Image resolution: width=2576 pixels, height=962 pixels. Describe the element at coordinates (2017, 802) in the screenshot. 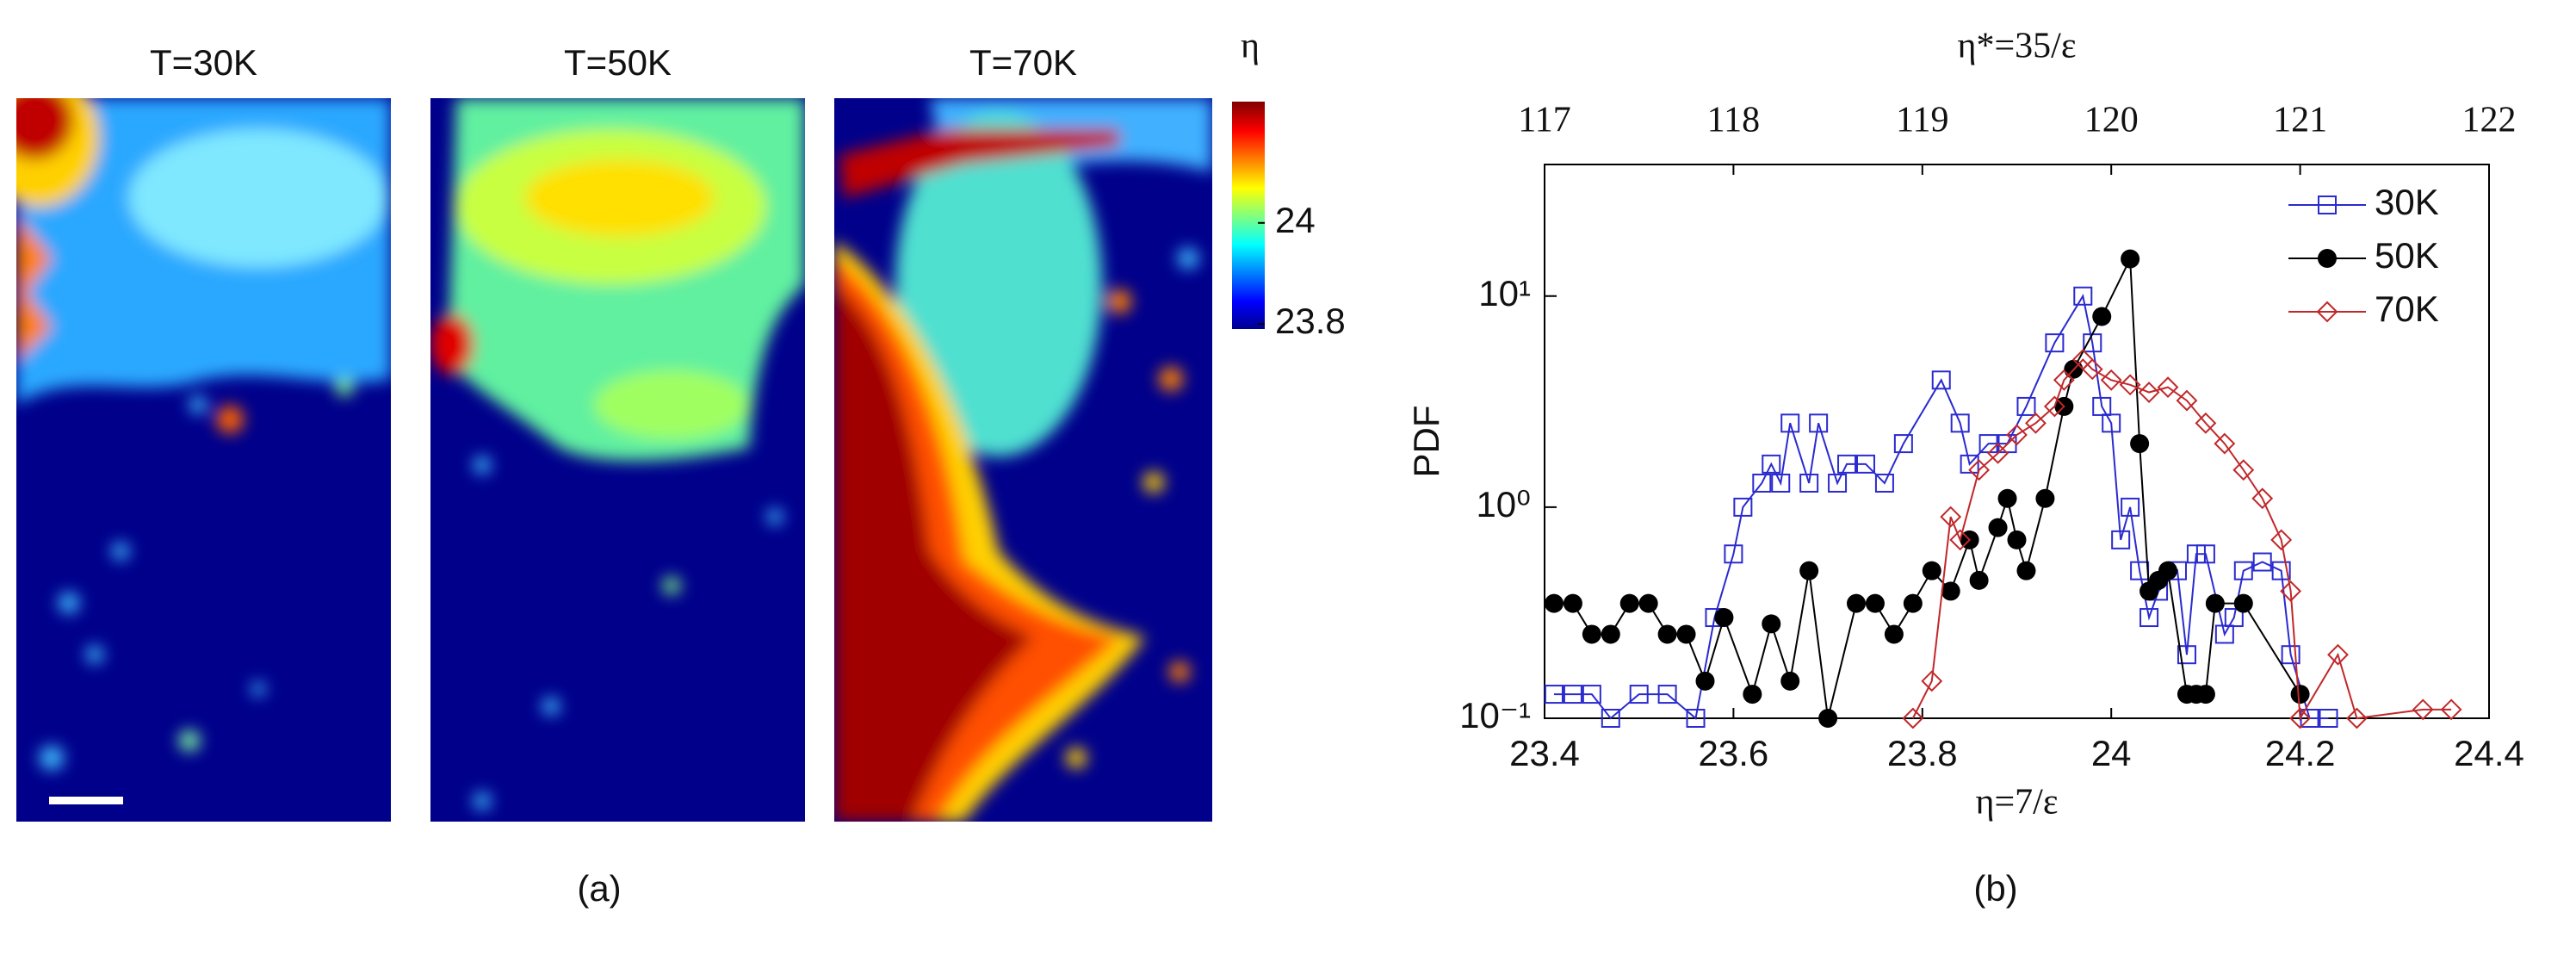

I see `x-axis-label: η=7/ε` at that location.